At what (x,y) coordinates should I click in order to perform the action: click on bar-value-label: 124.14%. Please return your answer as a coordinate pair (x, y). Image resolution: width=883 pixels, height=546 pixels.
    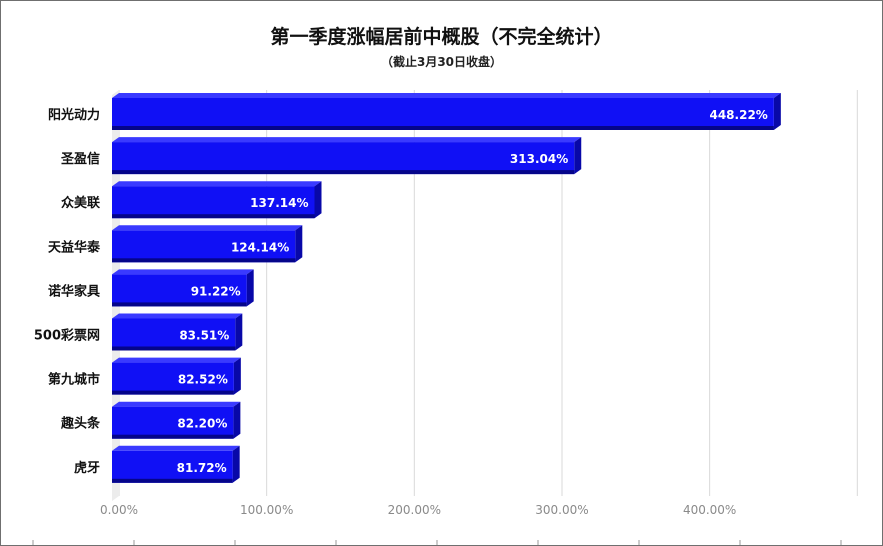
    Looking at the image, I should click on (260, 247).